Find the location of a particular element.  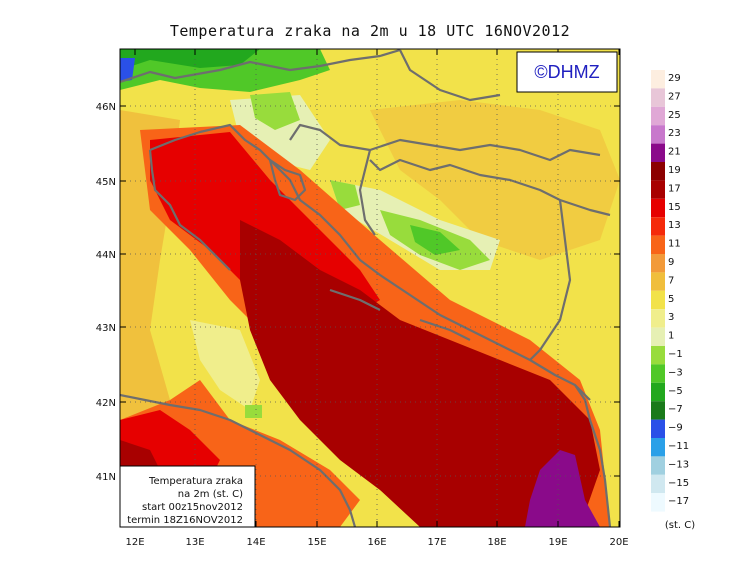

longitude-label: 18E is located at coordinates (496, 542).